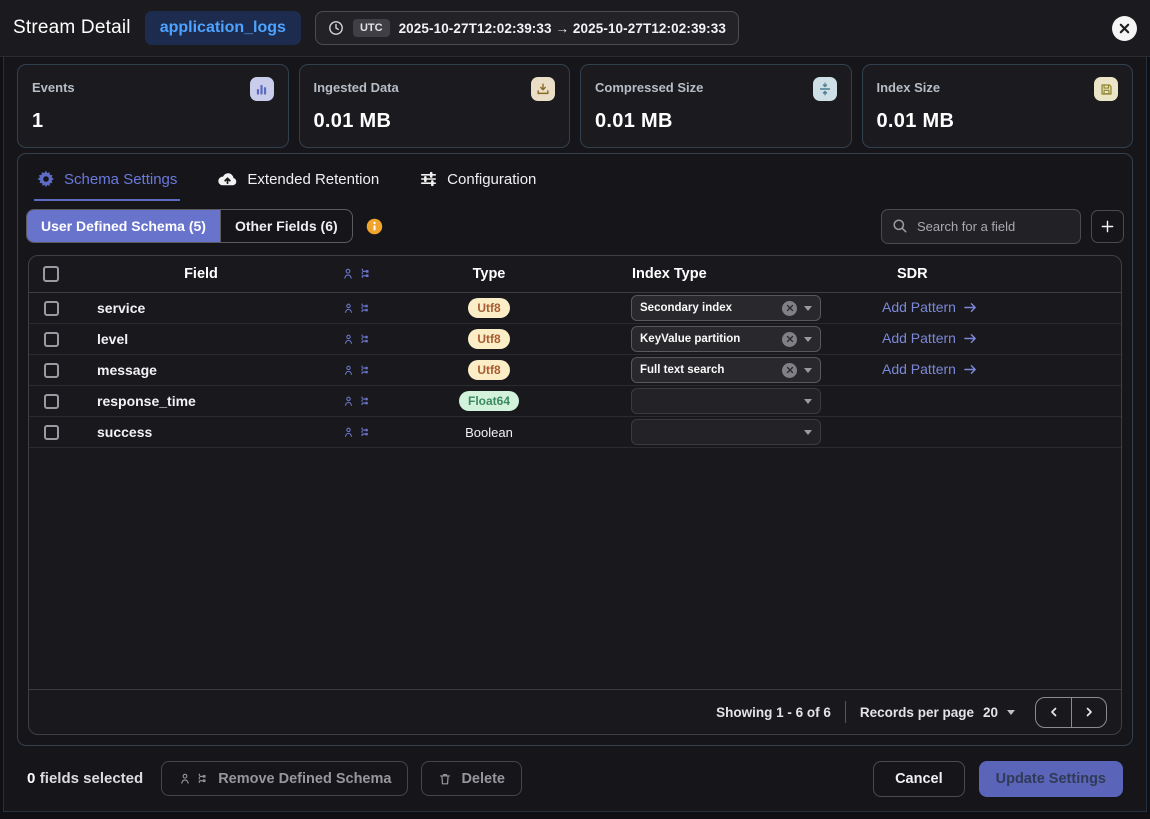 The image size is (1150, 819). Describe the element at coordinates (471, 778) in the screenshot. I see `delete-button: Delete` at that location.